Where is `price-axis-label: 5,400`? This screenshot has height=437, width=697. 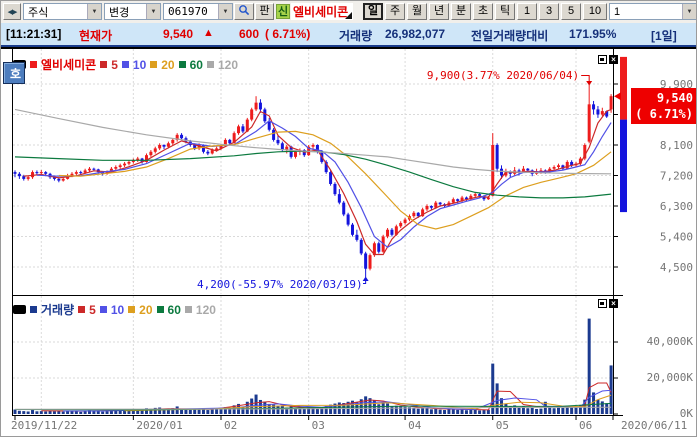 price-axis-label: 5,400 is located at coordinates (676, 237).